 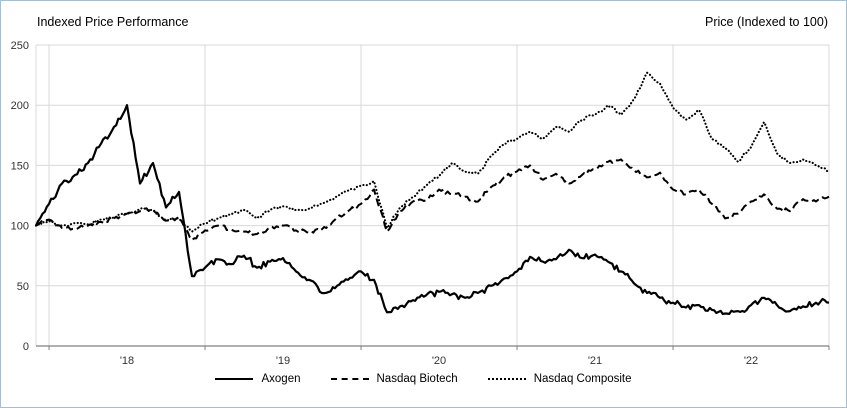 What do you see at coordinates (595, 361) in the screenshot?
I see `x-tick-label: '21` at bounding box center [595, 361].